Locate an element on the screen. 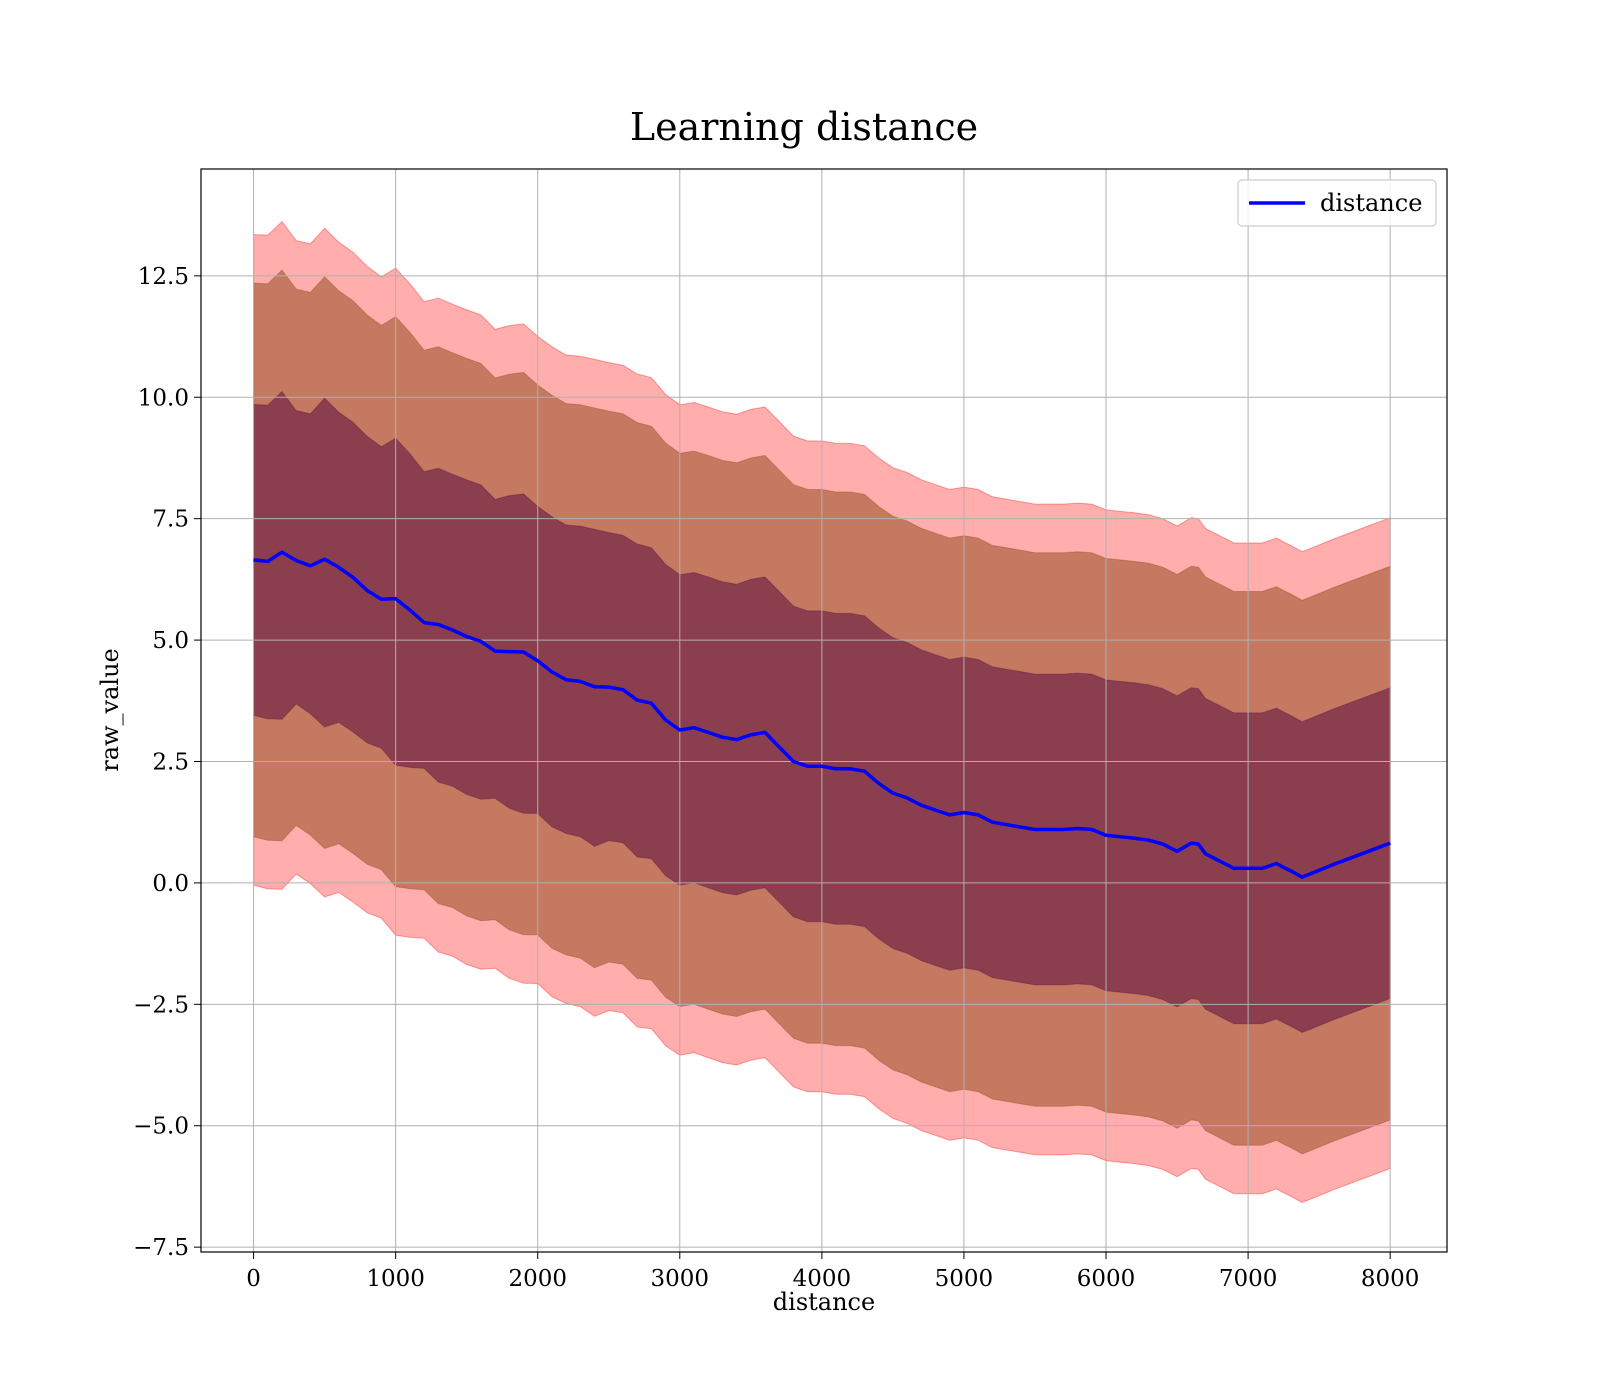  x-tick-label: 2000 is located at coordinates (537, 1279).